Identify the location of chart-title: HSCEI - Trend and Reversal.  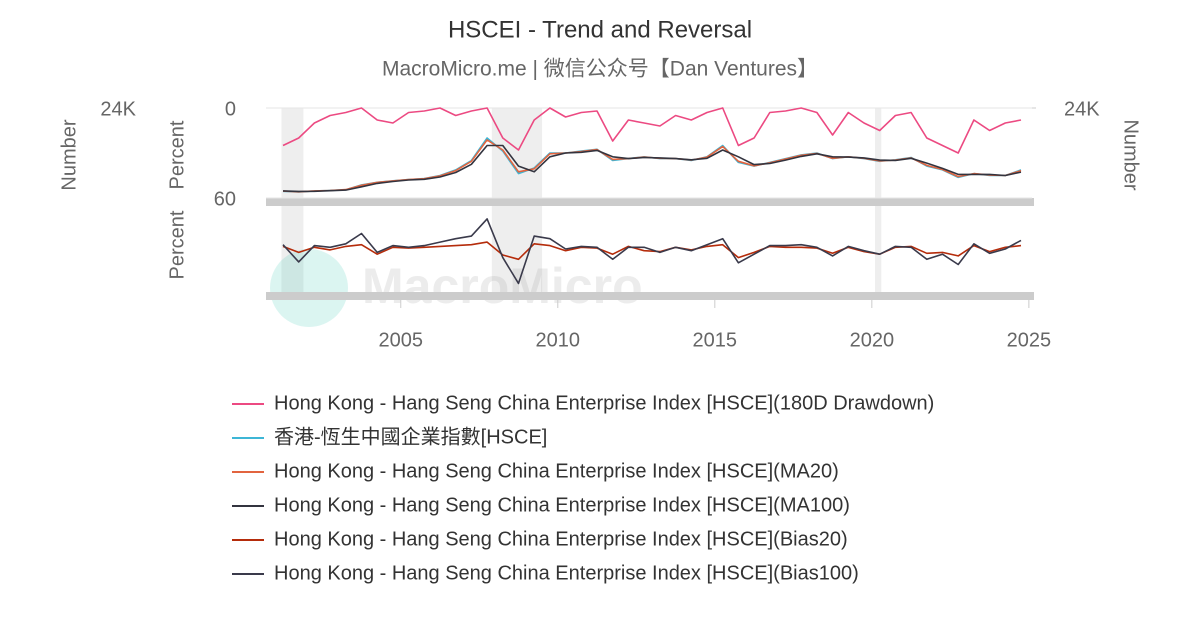
(600, 29).